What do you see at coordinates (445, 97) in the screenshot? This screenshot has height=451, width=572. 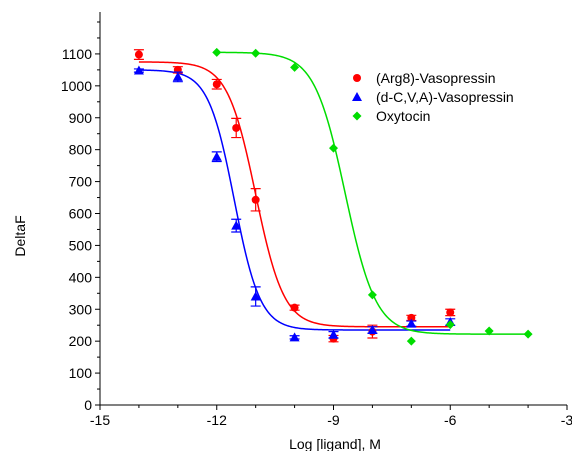 I see `legend-label: (d-C,V,A)-Vasopressin` at bounding box center [445, 97].